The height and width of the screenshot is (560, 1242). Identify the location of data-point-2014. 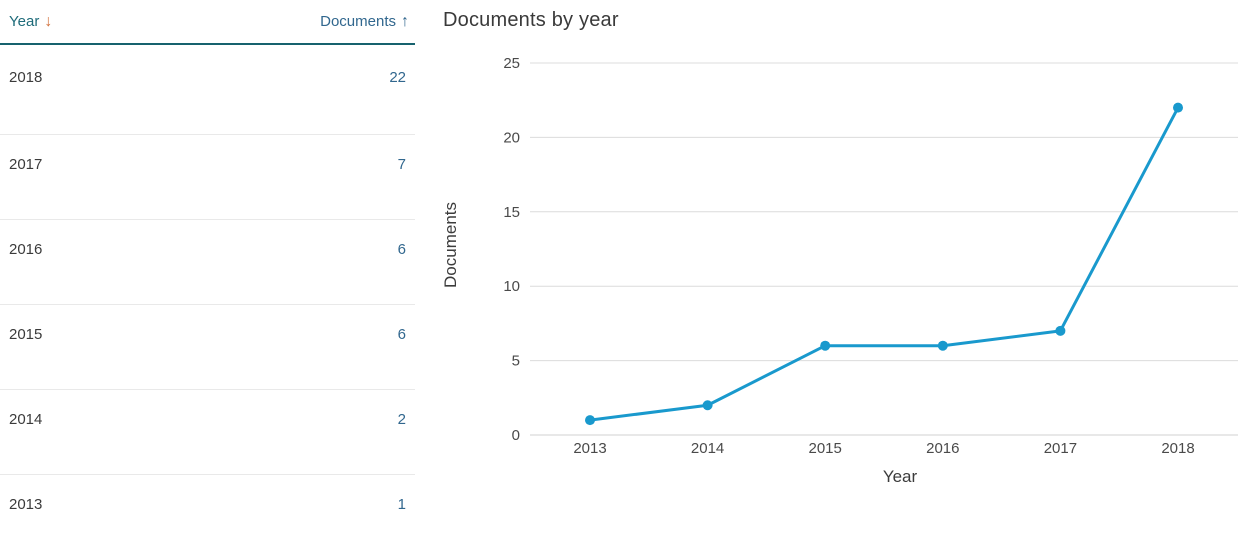
(707, 405).